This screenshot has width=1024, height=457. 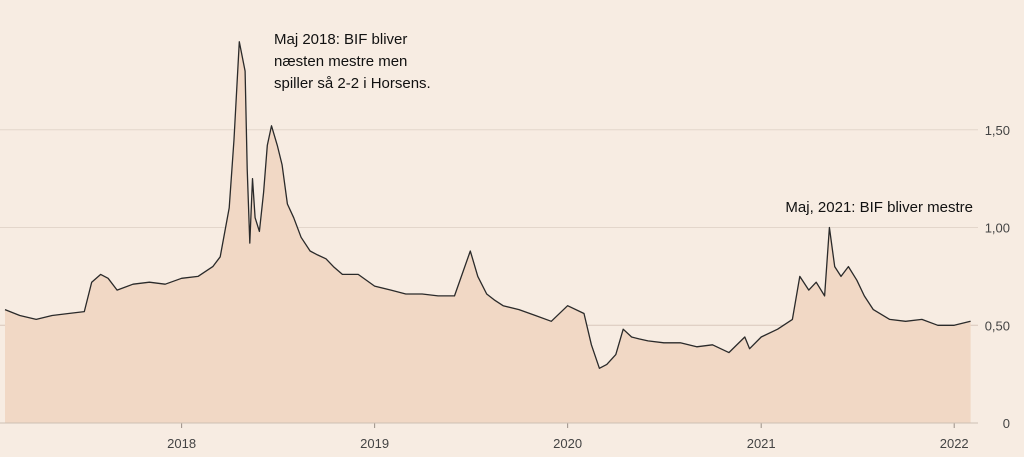 What do you see at coordinates (567, 443) in the screenshot?
I see `x-tick-label: 2020` at bounding box center [567, 443].